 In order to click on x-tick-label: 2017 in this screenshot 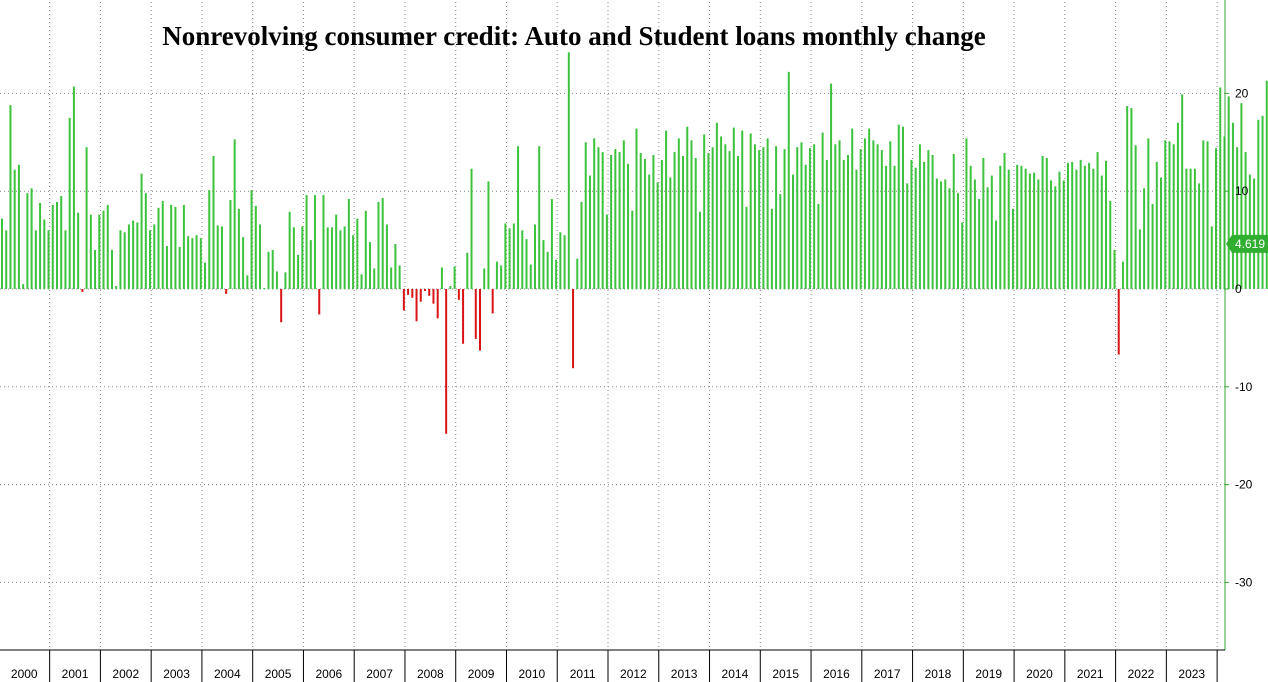, I will do `click(887, 674)`.